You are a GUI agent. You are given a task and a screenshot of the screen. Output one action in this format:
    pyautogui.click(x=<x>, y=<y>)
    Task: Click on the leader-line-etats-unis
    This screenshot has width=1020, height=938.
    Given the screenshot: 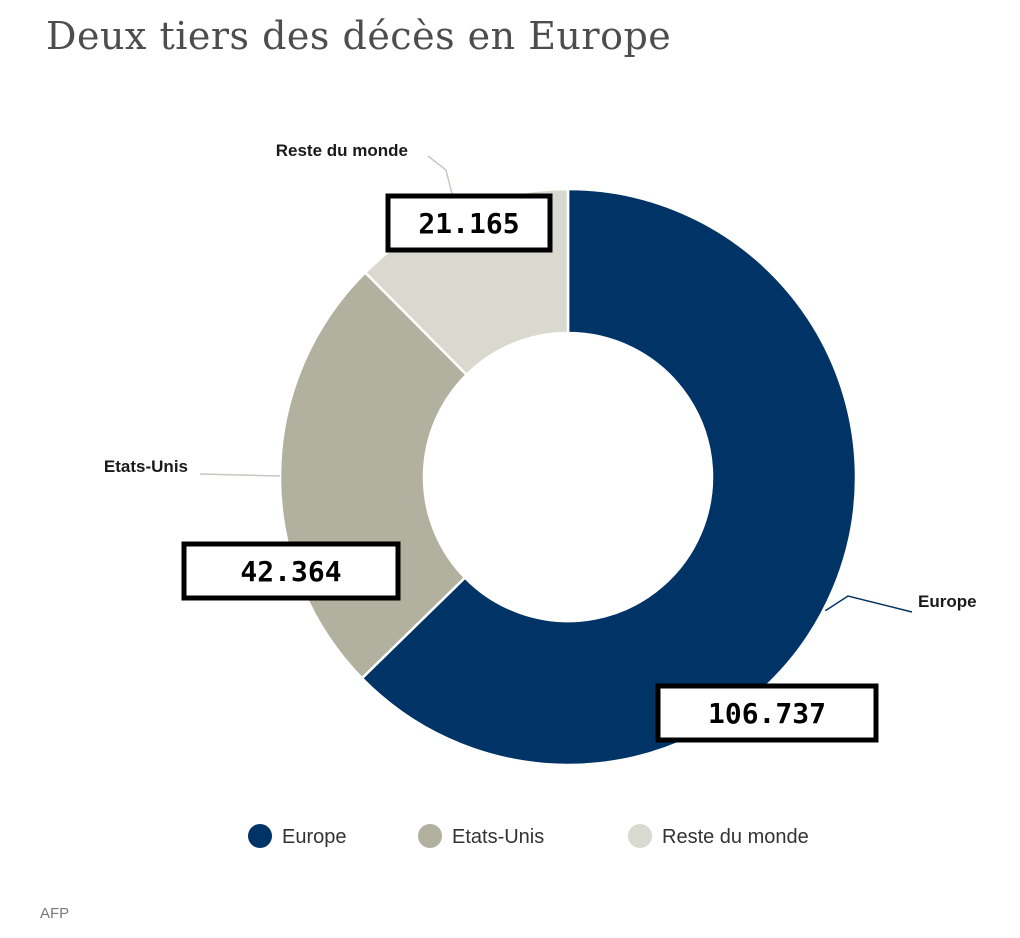 What is the action you would take?
    pyautogui.click(x=240, y=475)
    